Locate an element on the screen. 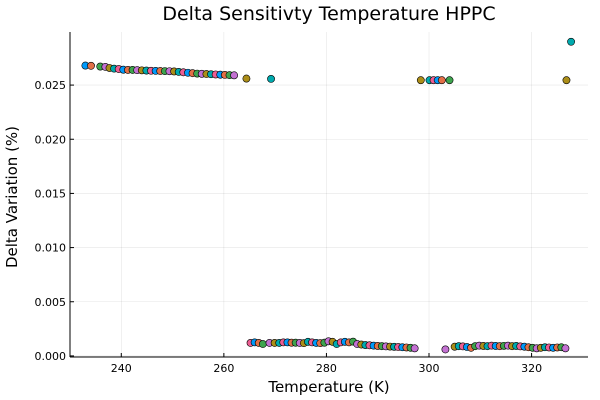 This screenshot has height=400, width=600. x-tick-label: 320 is located at coordinates (531, 368).